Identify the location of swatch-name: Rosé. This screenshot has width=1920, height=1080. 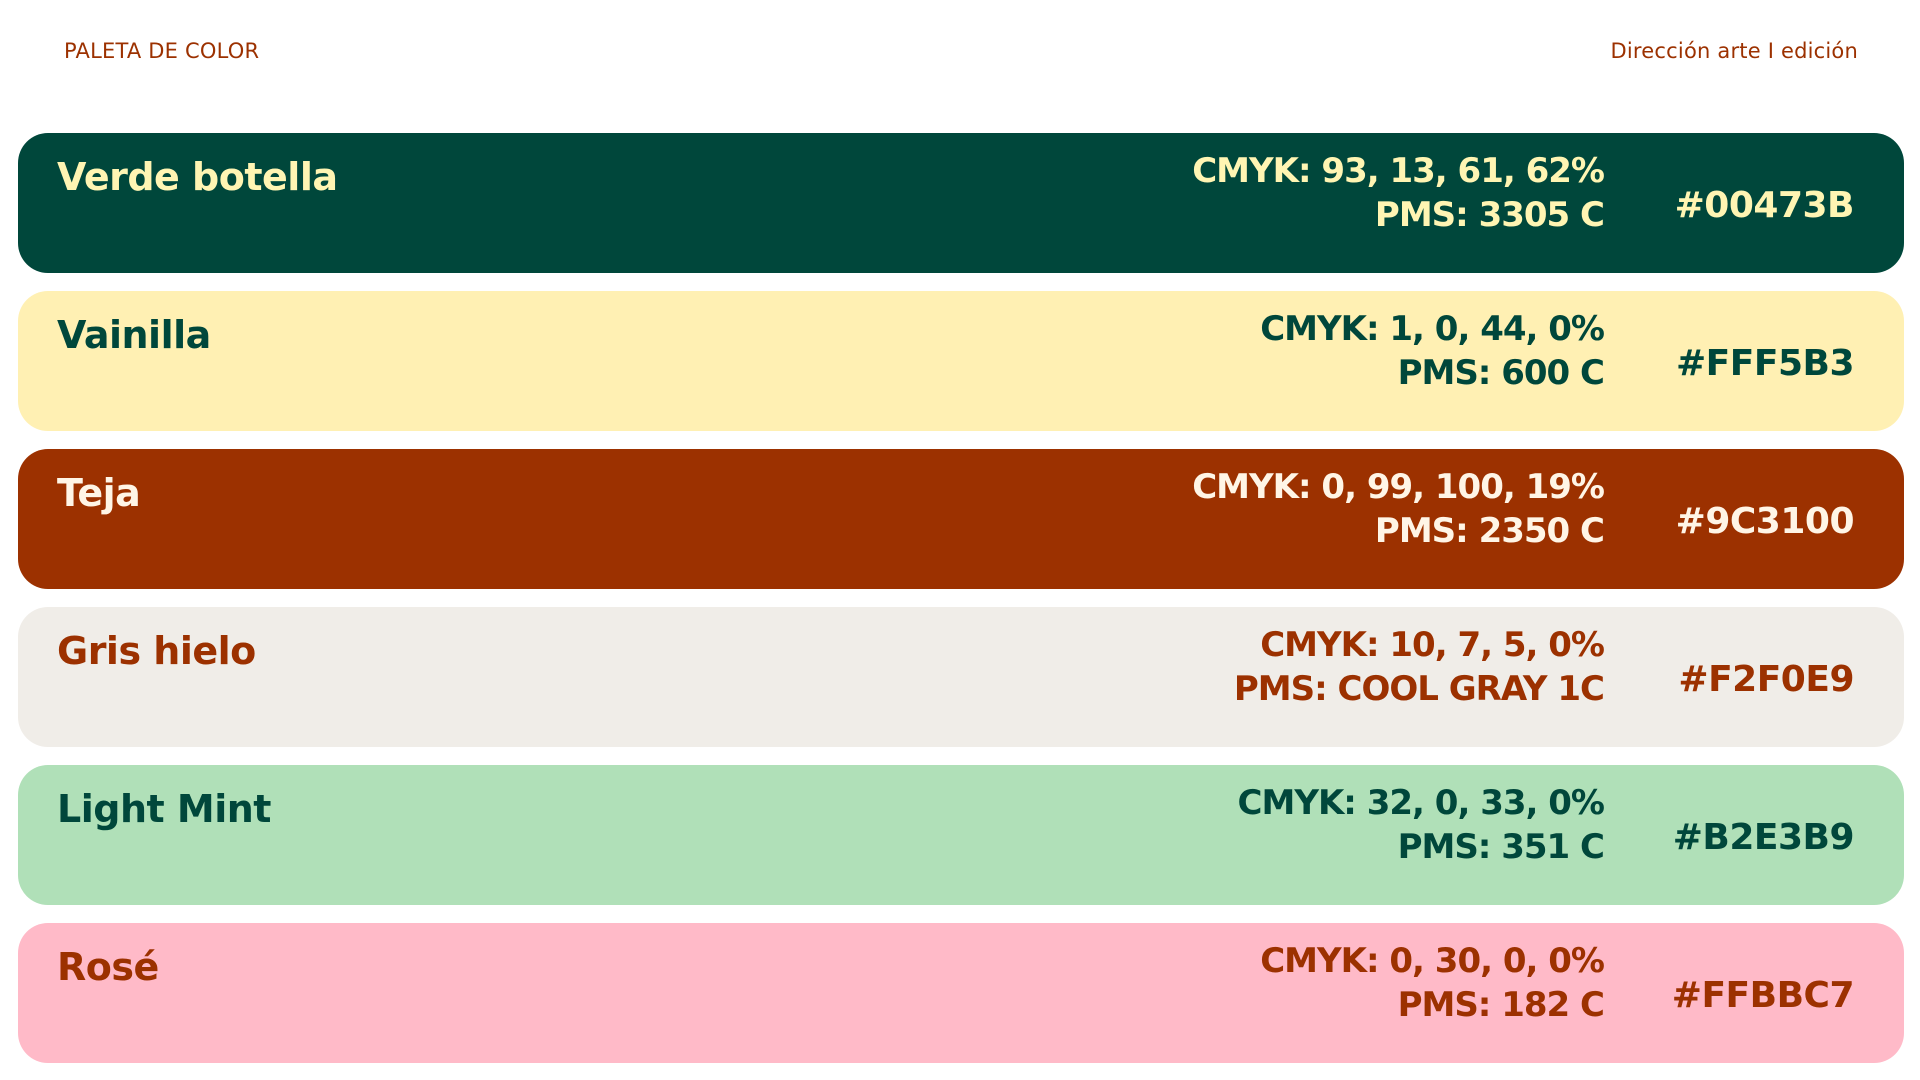
(108, 967).